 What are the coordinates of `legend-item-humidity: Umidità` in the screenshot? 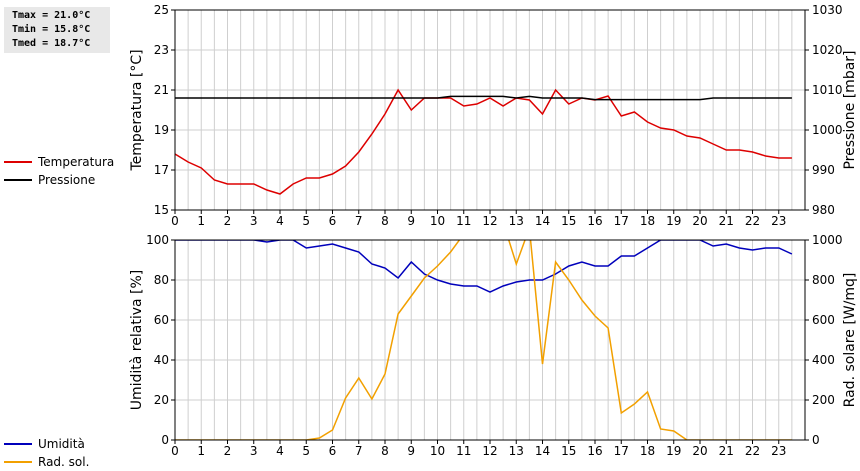 It's located at (46, 444).